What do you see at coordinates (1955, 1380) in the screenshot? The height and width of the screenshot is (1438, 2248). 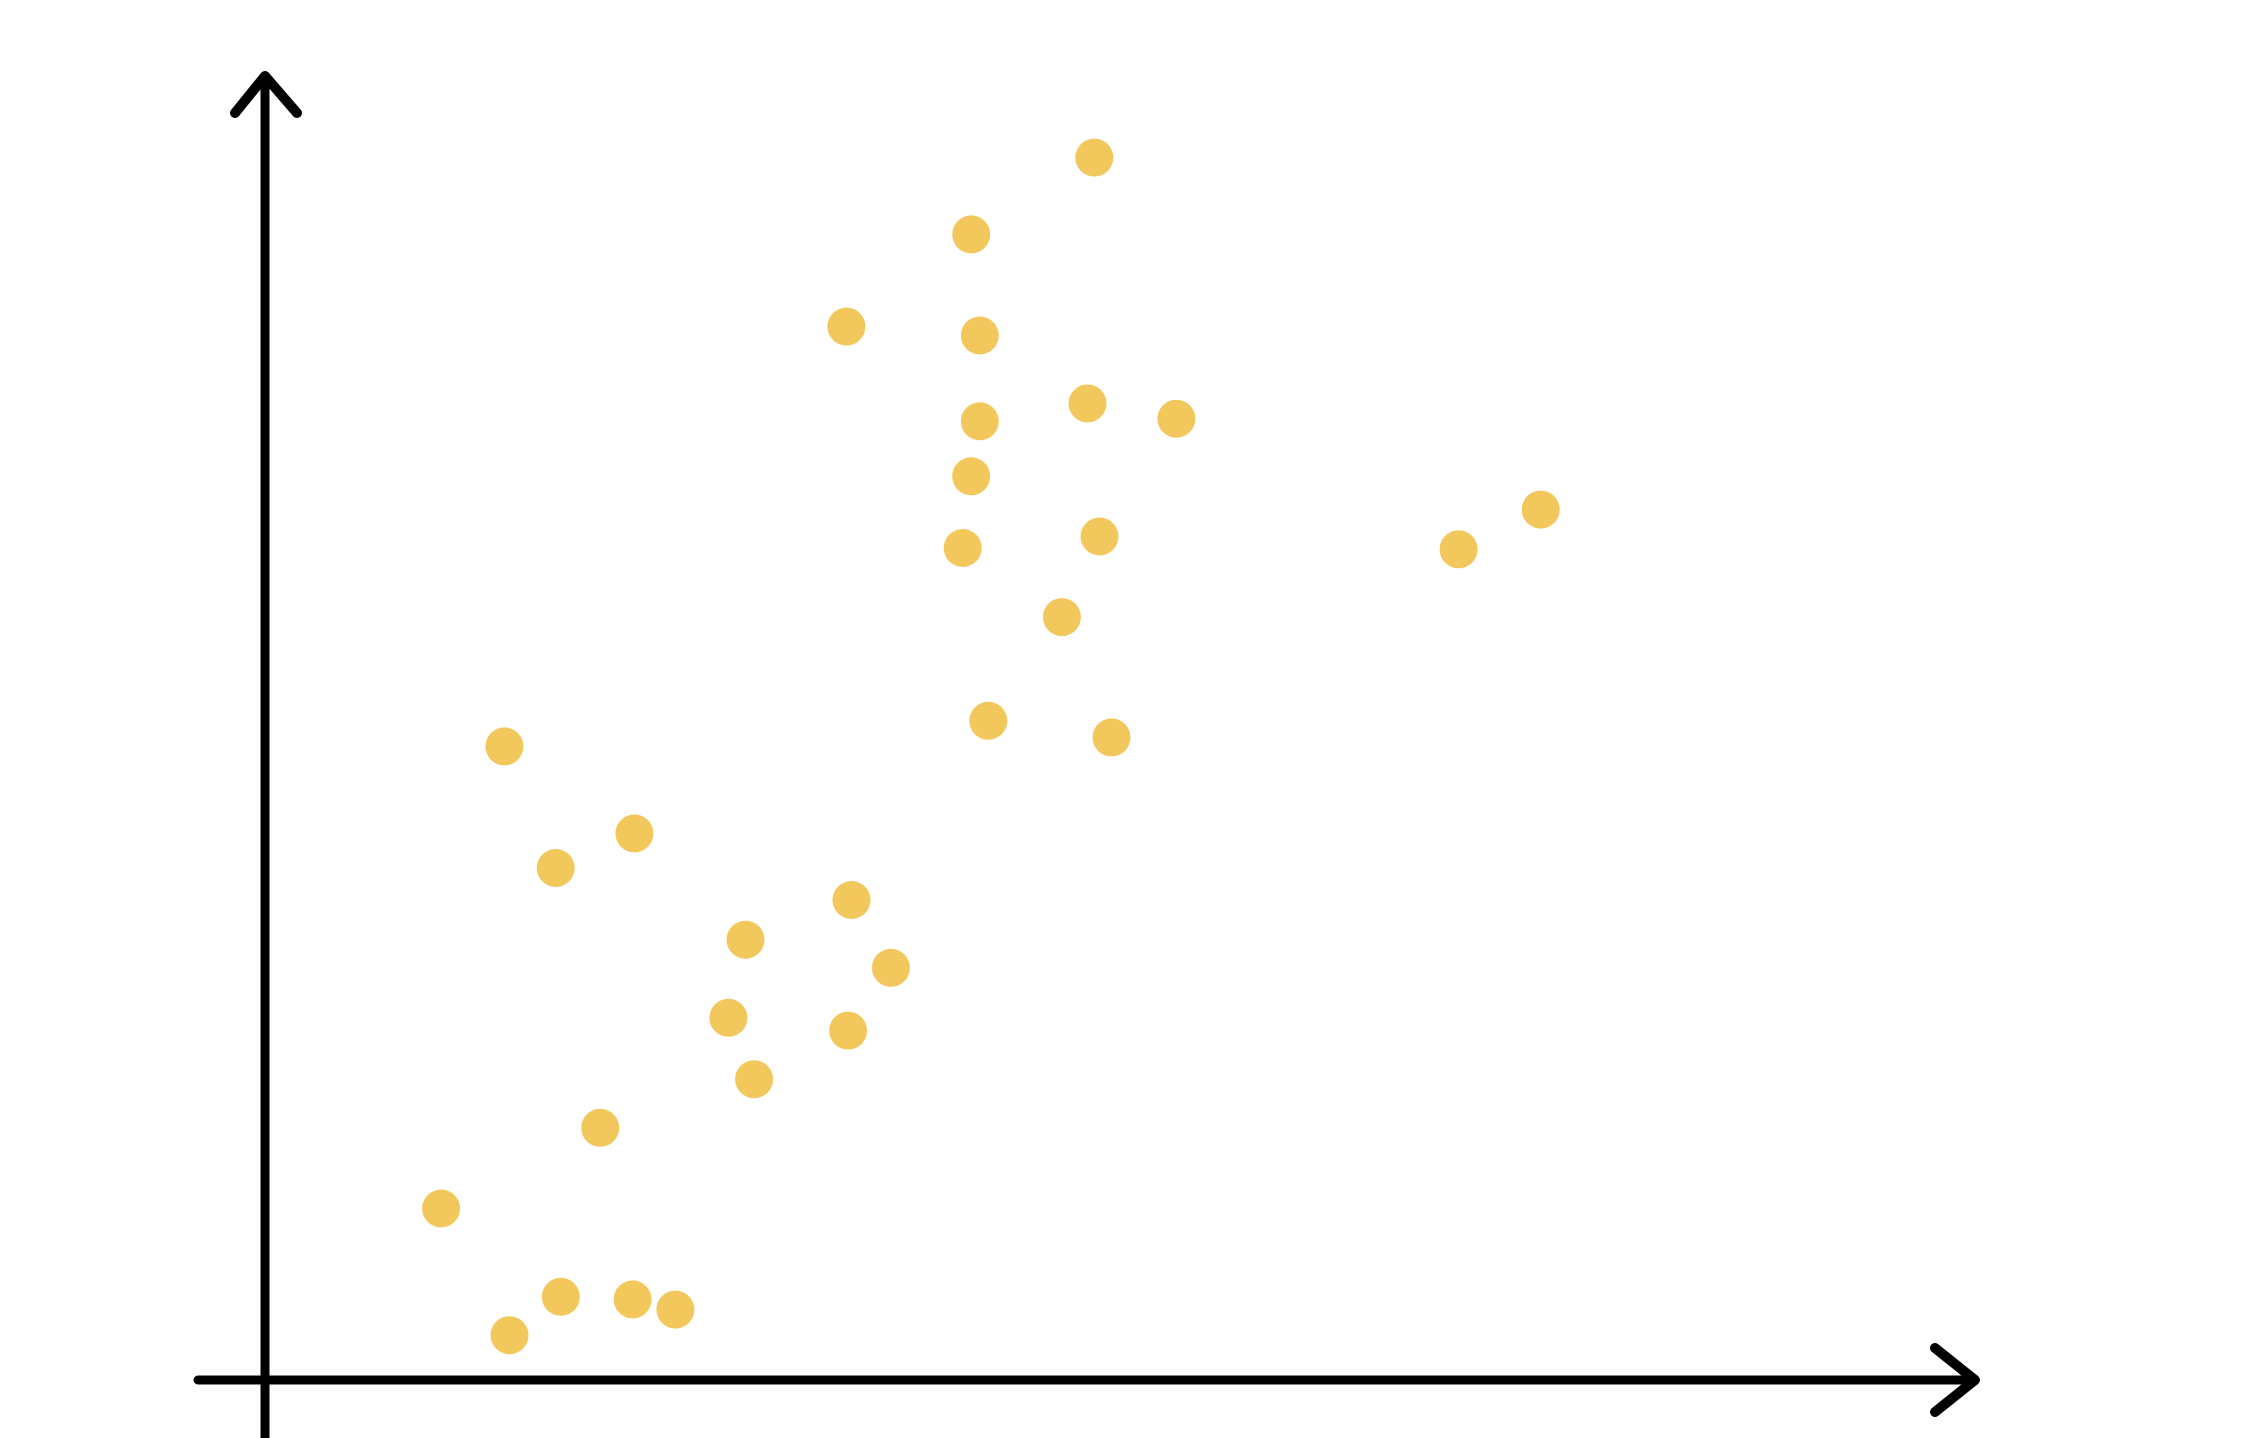 I see `x-axis-arrowhead` at bounding box center [1955, 1380].